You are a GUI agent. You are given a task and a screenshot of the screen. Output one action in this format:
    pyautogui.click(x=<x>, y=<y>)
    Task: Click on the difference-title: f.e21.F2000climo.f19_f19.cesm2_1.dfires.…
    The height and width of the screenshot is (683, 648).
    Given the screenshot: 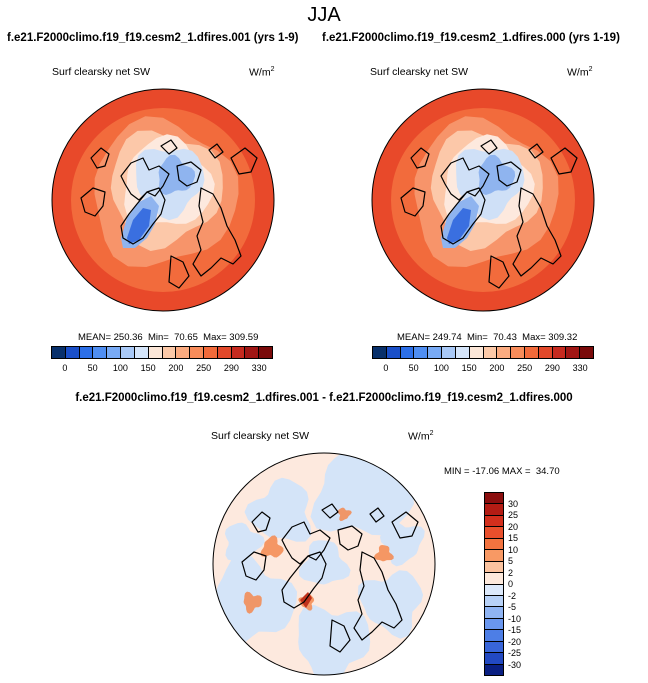 What is the action you would take?
    pyautogui.click(x=324, y=398)
    